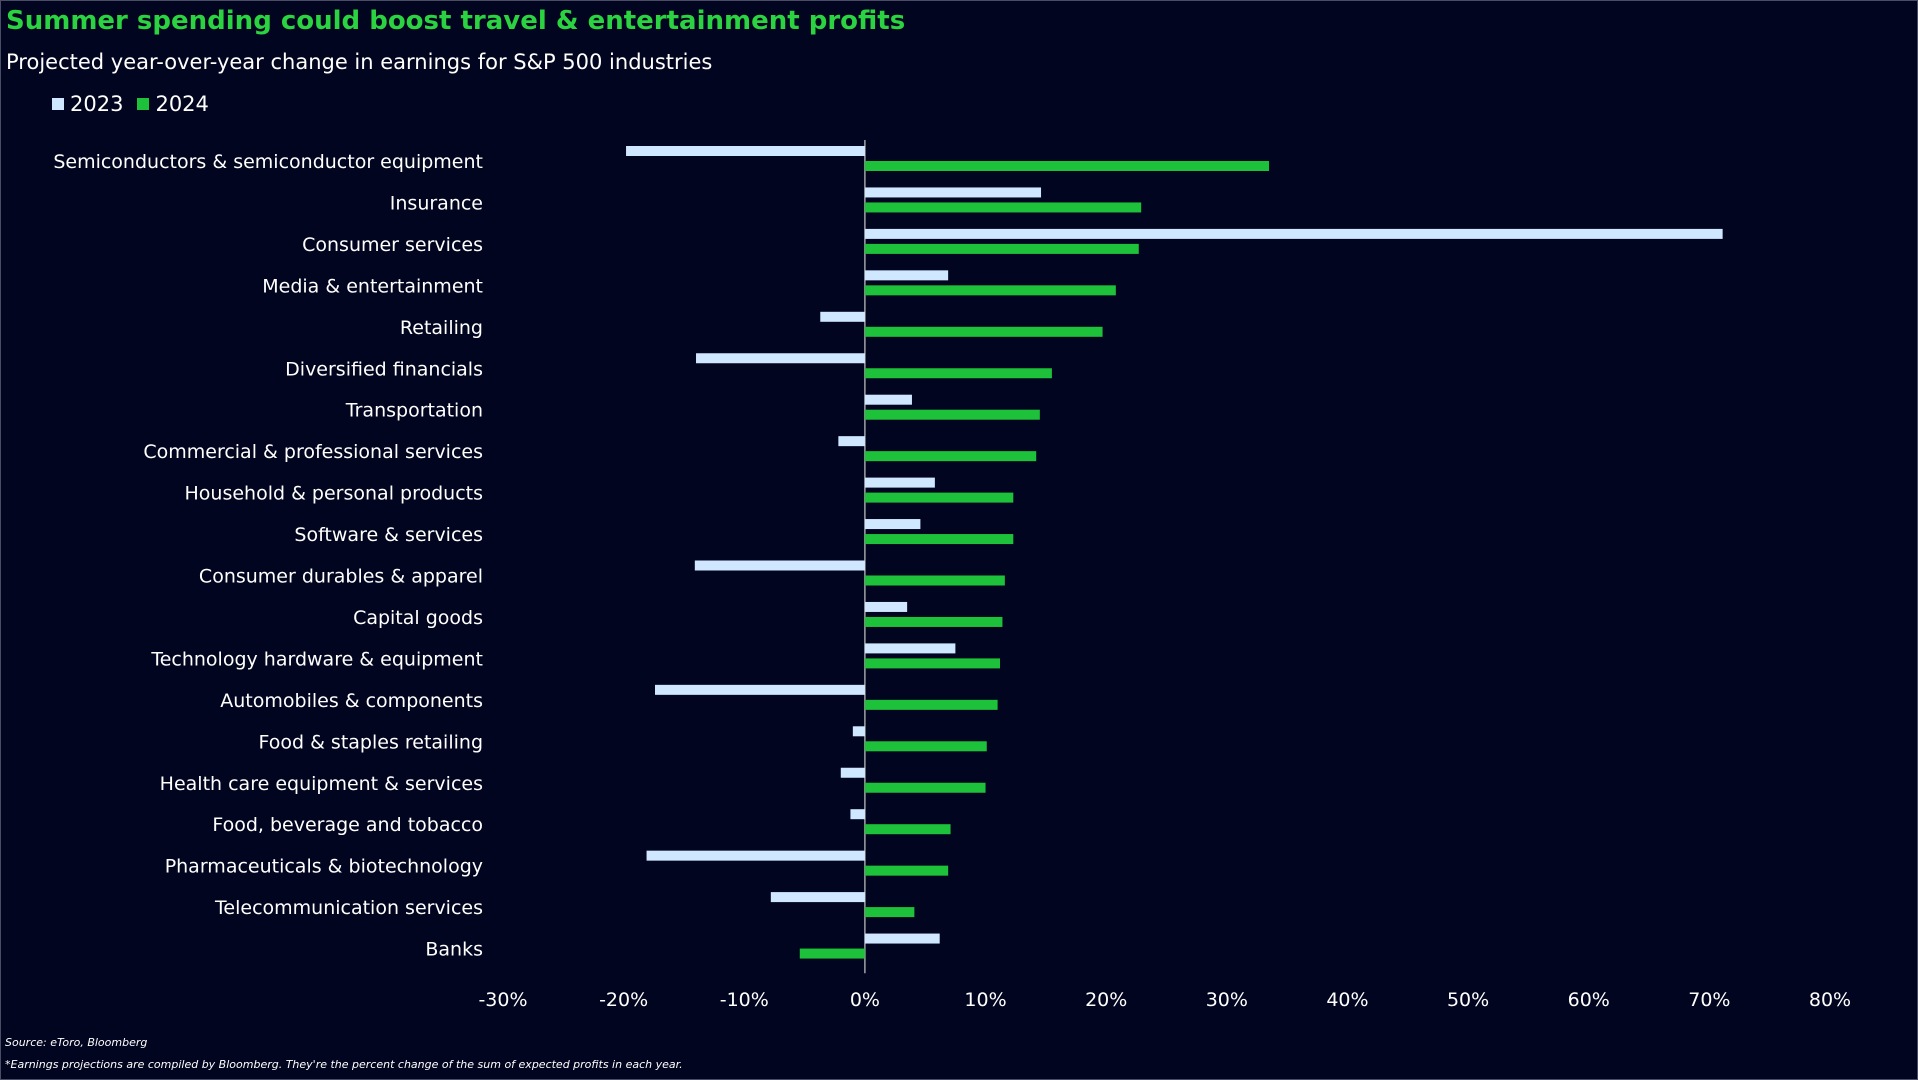 The width and height of the screenshot is (1918, 1080). Describe the element at coordinates (76, 1042) in the screenshot. I see `source-note: Source: eToro, Bloomberg` at that location.